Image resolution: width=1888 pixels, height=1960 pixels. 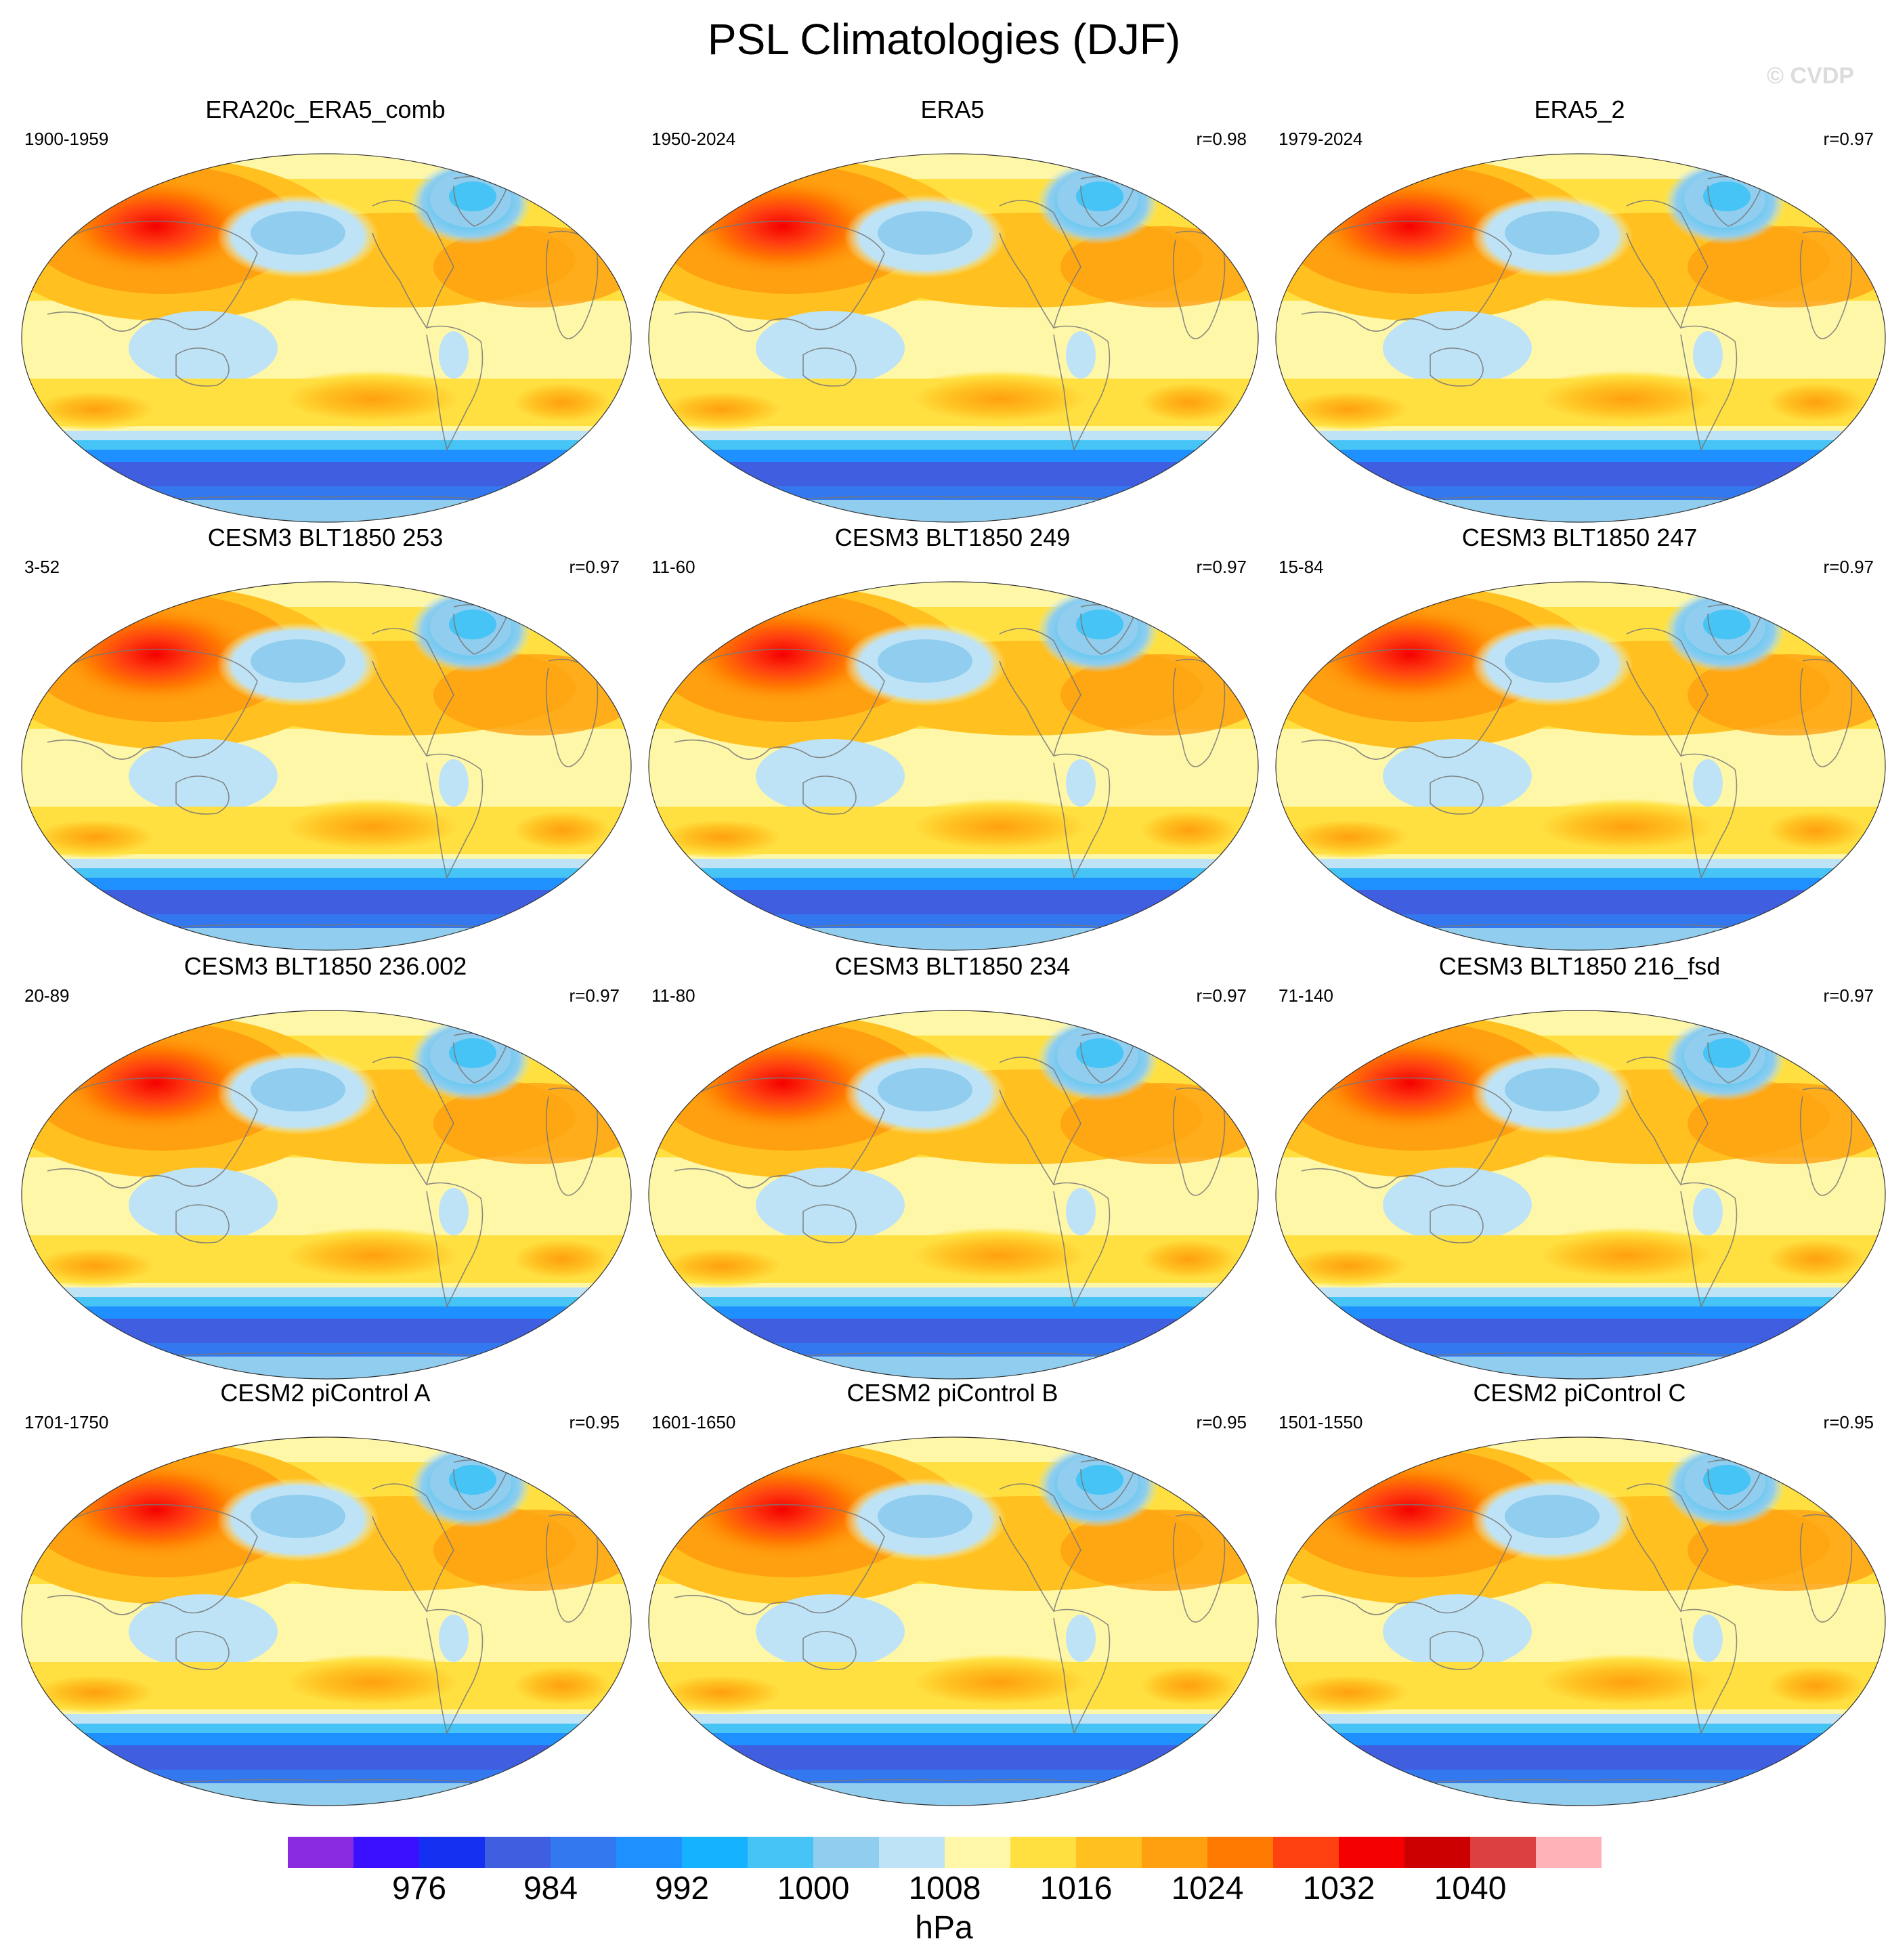 I want to click on figure-title: PSL Climatologies (DJF), so click(x=944, y=39).